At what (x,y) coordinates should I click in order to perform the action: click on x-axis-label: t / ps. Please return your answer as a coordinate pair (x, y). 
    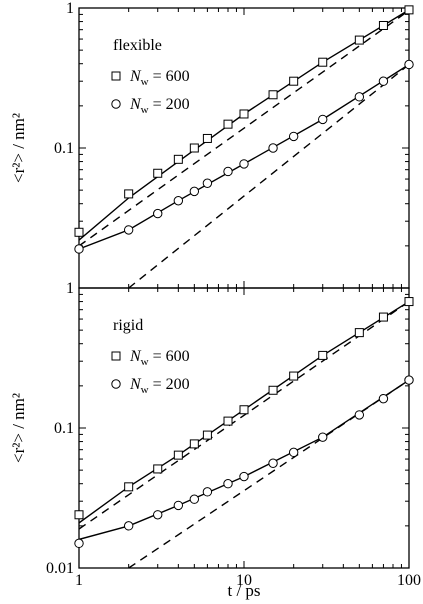
    Looking at the image, I should click on (243, 590).